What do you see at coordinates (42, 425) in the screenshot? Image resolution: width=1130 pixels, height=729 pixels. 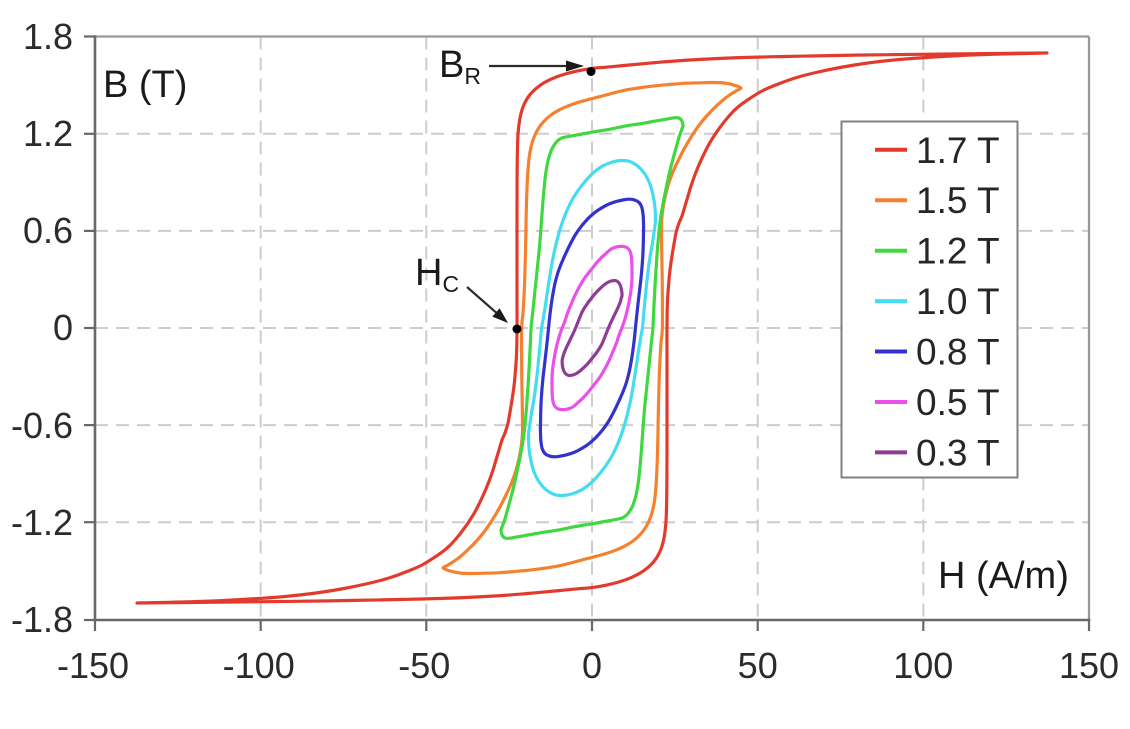 I see `svg-text: -0.6` at bounding box center [42, 425].